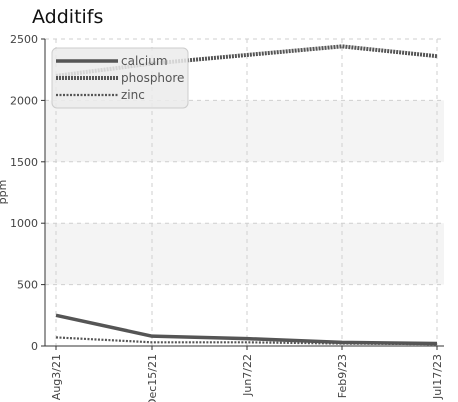  Describe the element at coordinates (152, 78) in the screenshot. I see `legend-label-phosphore: phosphore` at that location.